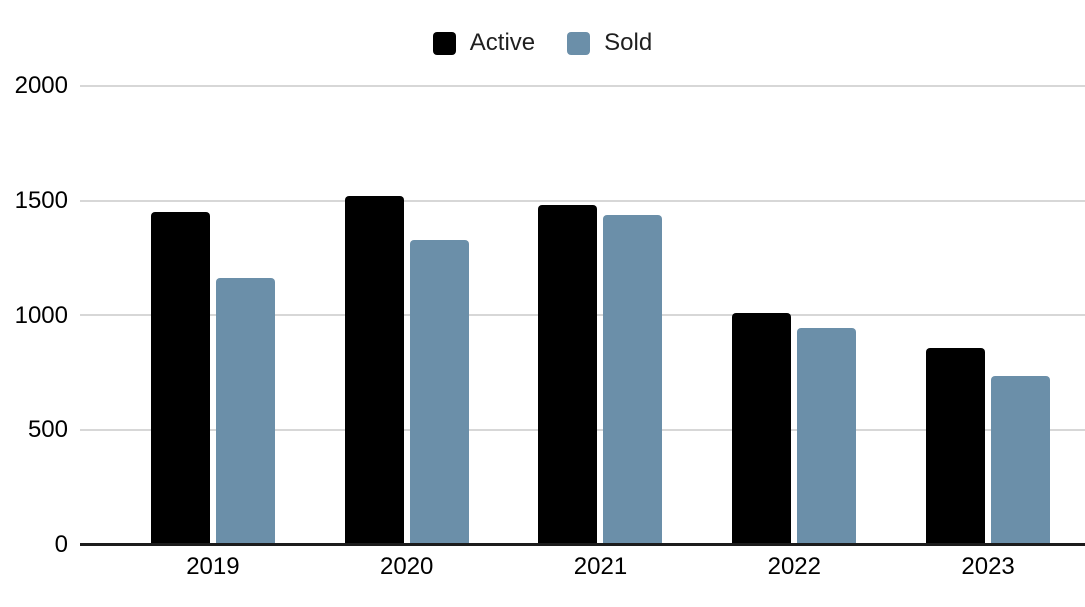  I want to click on legend-item-active: Active, so click(484, 43).